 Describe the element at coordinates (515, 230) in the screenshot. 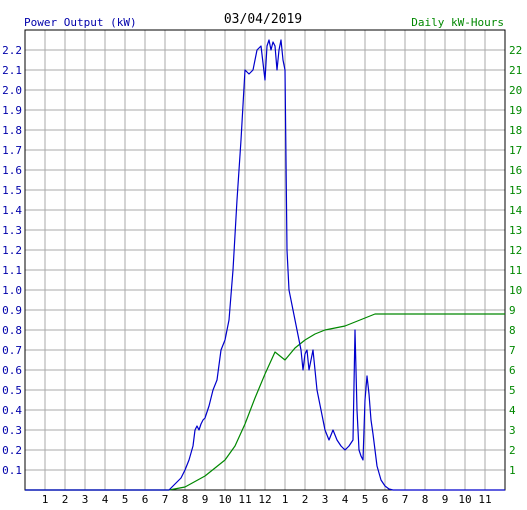

I see `right-tick-label: 13` at that location.